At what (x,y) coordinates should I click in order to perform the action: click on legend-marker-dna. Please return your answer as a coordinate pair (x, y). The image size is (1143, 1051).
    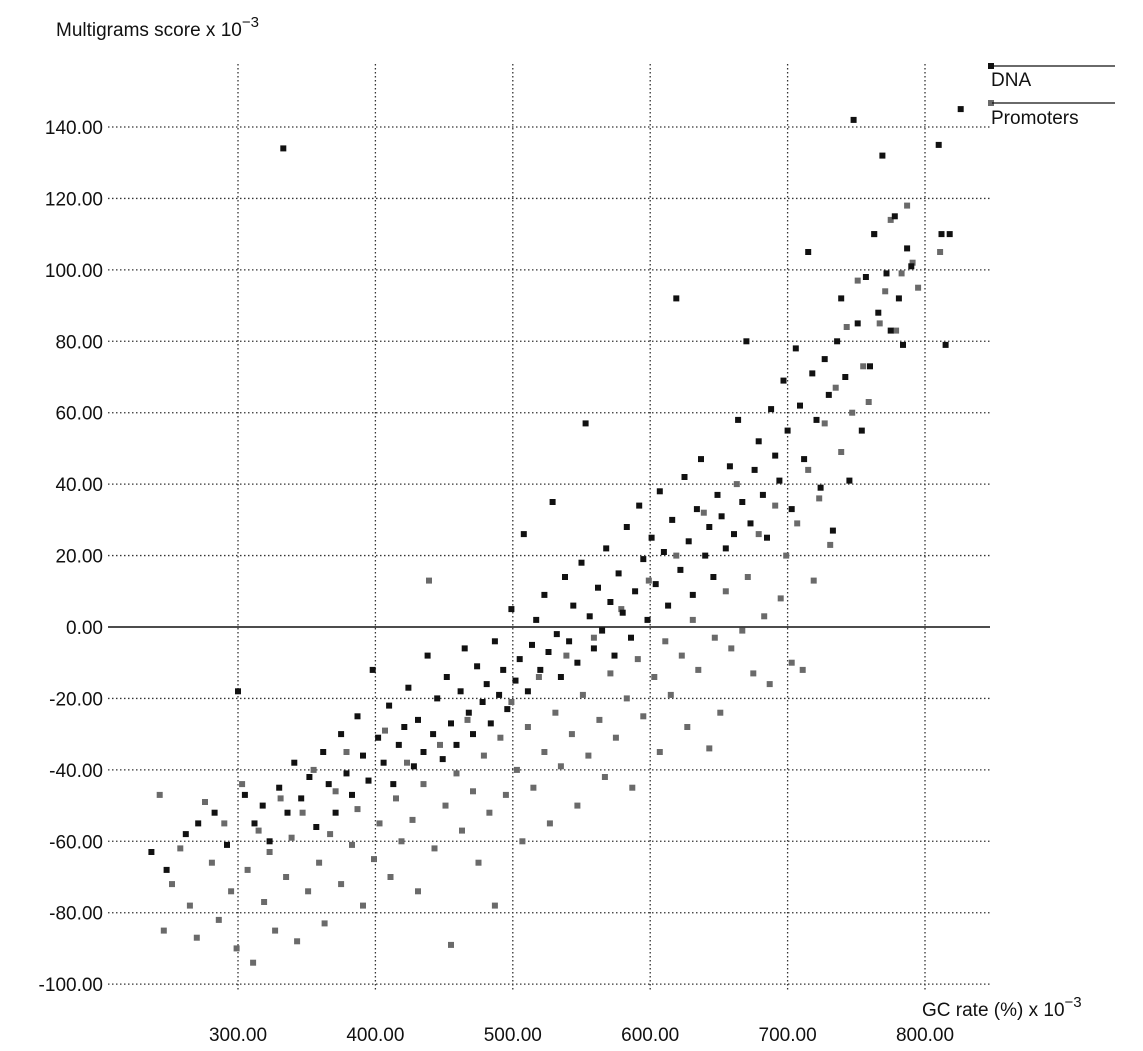
    Looking at the image, I should click on (991, 66).